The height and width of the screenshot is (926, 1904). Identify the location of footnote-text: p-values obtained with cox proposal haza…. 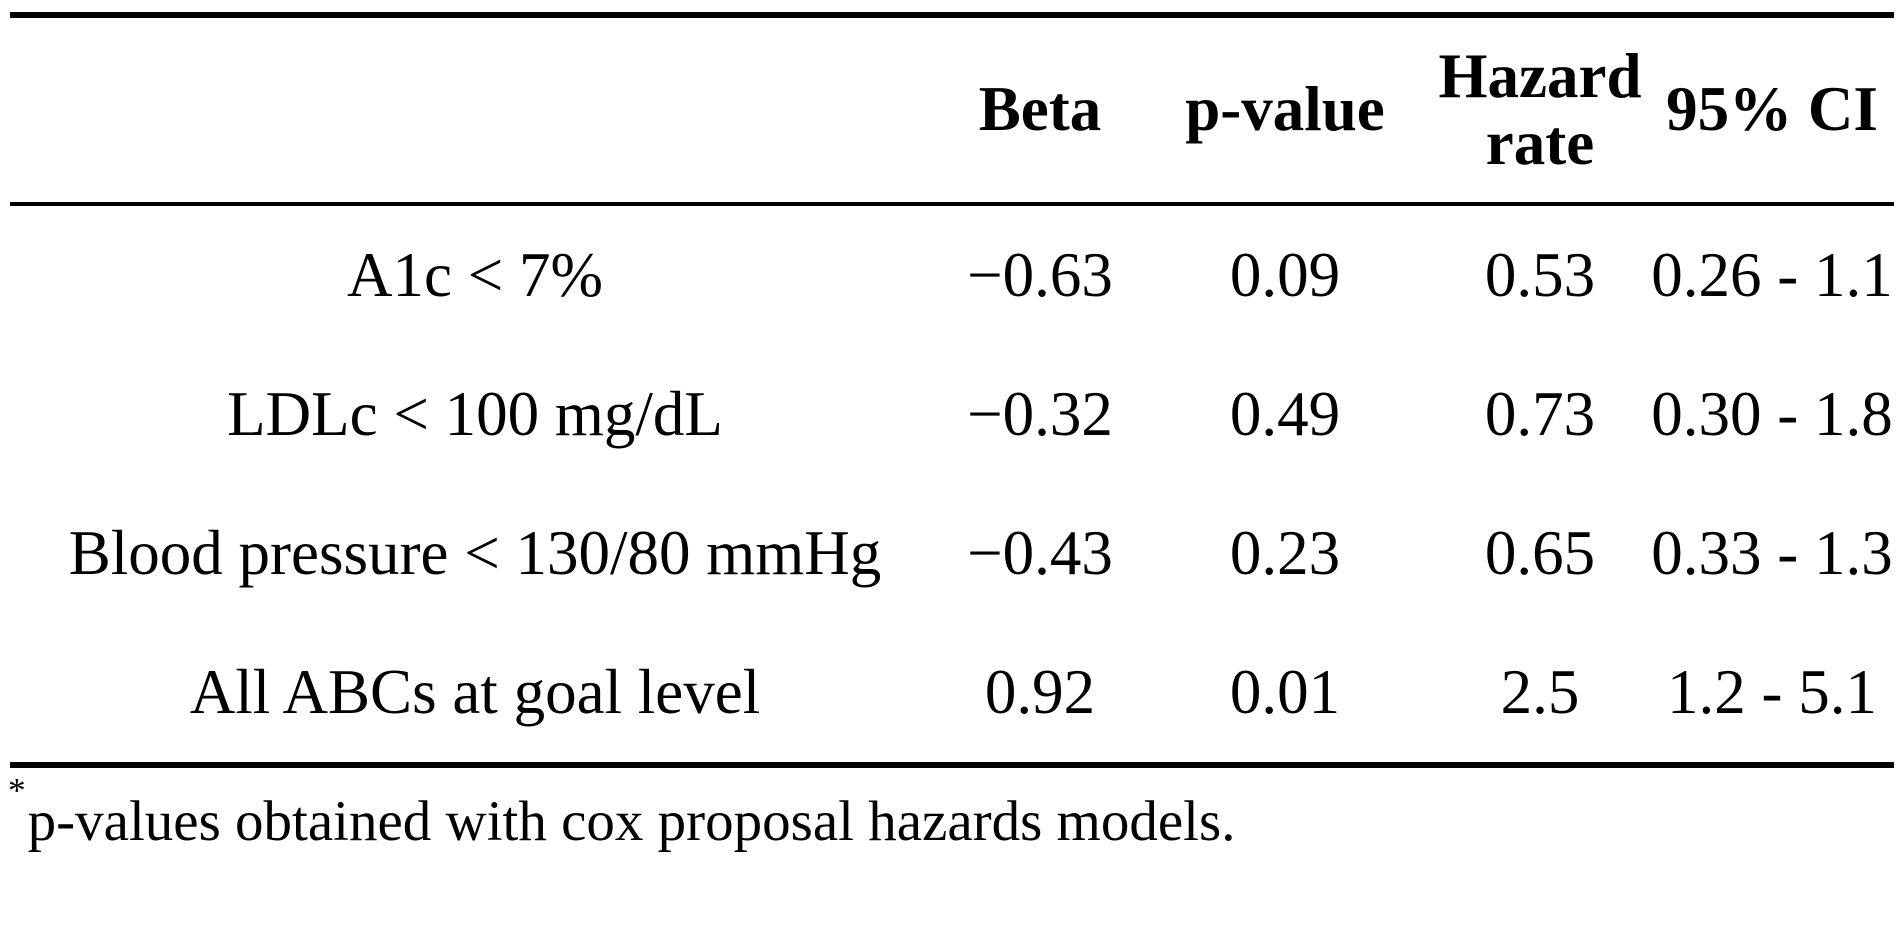
(631, 821).